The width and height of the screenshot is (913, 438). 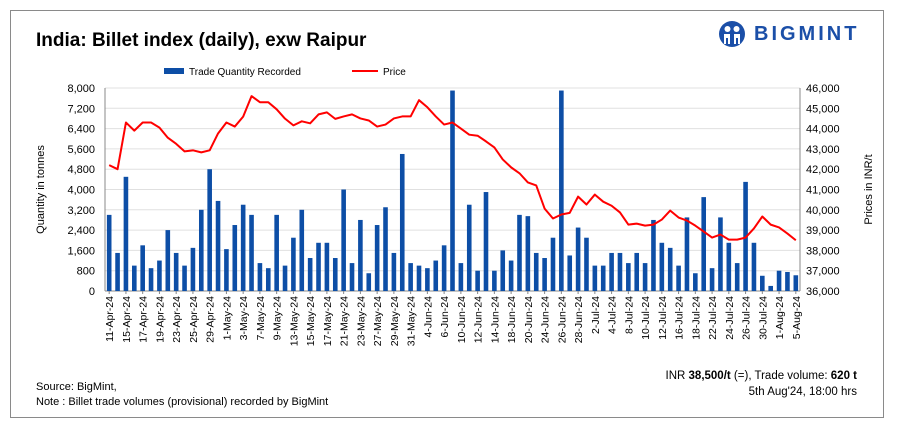 I want to click on y-tick-label: 8,000, so click(x=81, y=89).